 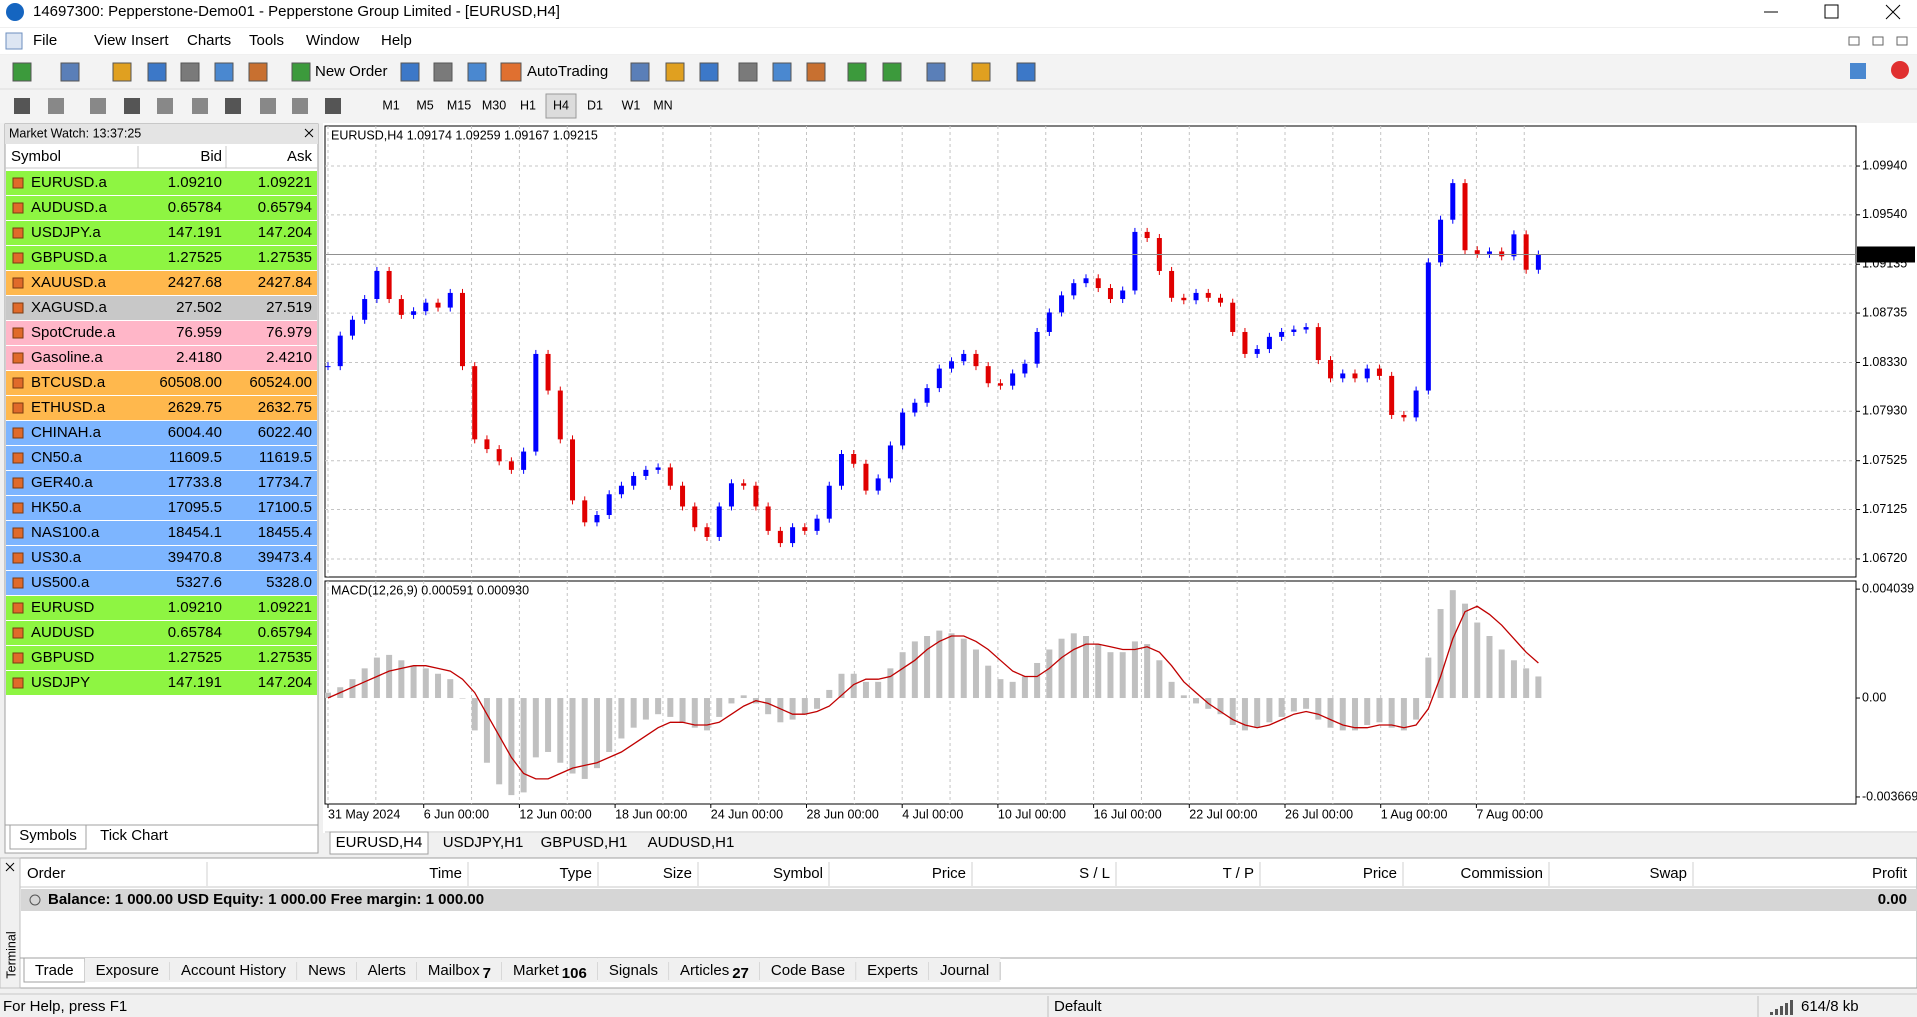 I want to click on chart-tab-active, so click(x=379, y=843).